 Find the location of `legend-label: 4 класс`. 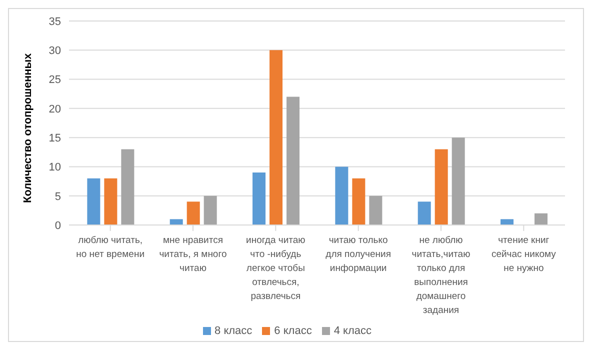

legend-label: 4 класс is located at coordinates (353, 331).